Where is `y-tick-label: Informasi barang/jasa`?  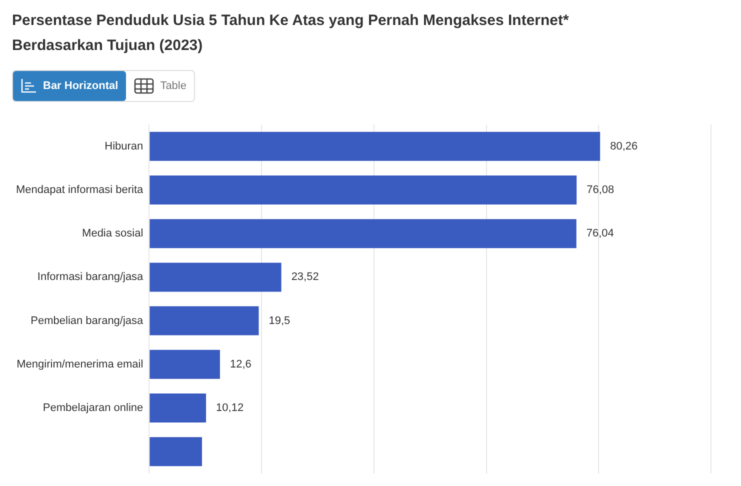 y-tick-label: Informasi barang/jasa is located at coordinates (90, 277).